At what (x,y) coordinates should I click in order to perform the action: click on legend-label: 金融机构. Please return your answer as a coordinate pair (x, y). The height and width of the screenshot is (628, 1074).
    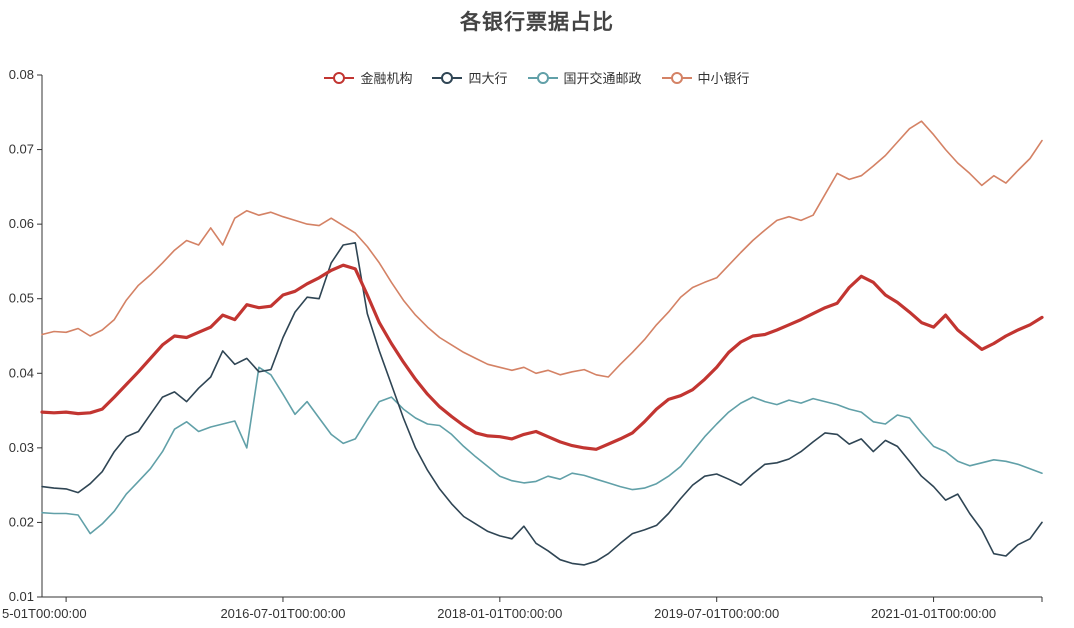
    Looking at the image, I should click on (386, 78).